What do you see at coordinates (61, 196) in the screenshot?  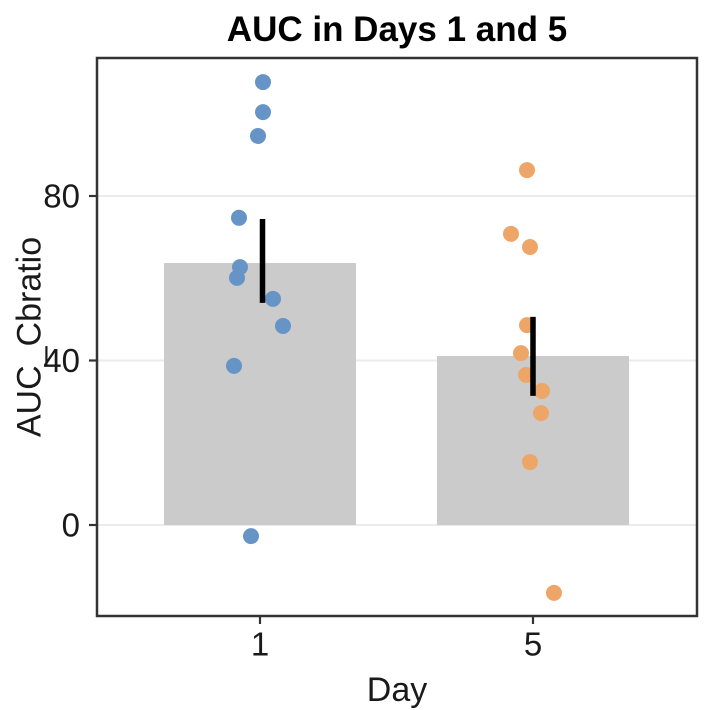 I see `y-tick-label: 80` at bounding box center [61, 196].